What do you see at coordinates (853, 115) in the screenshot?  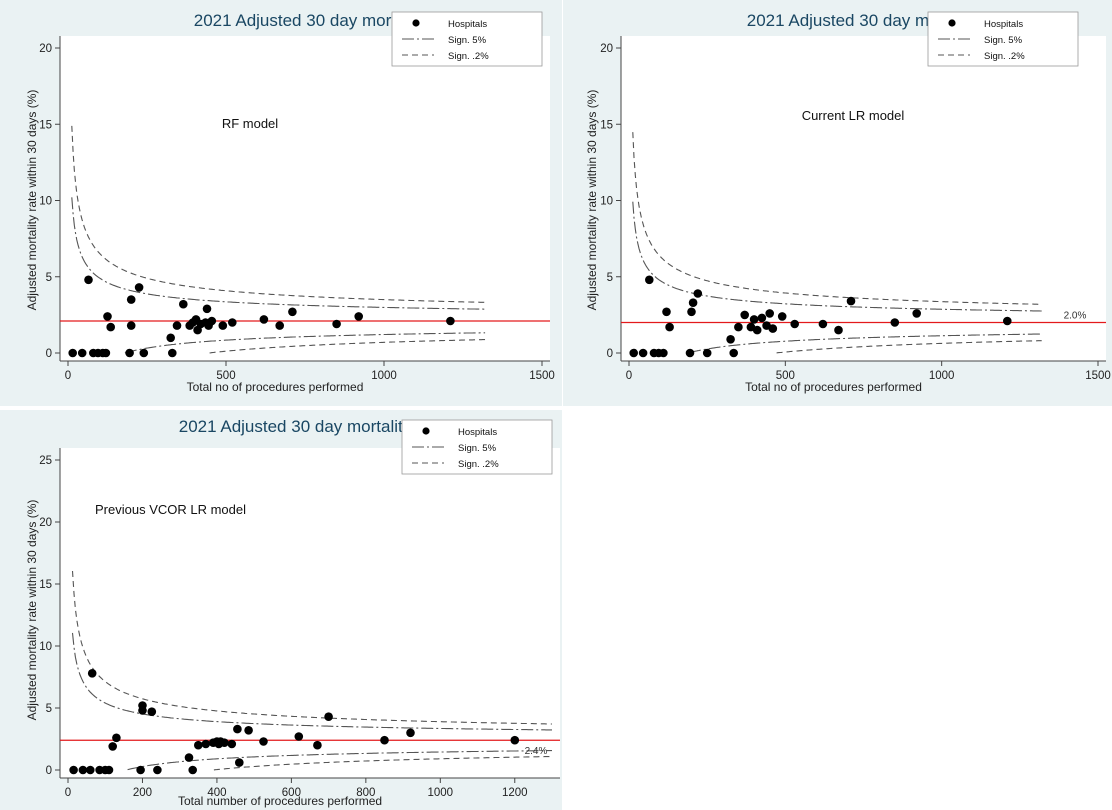 I see `model-annotation: Current LR model` at bounding box center [853, 115].